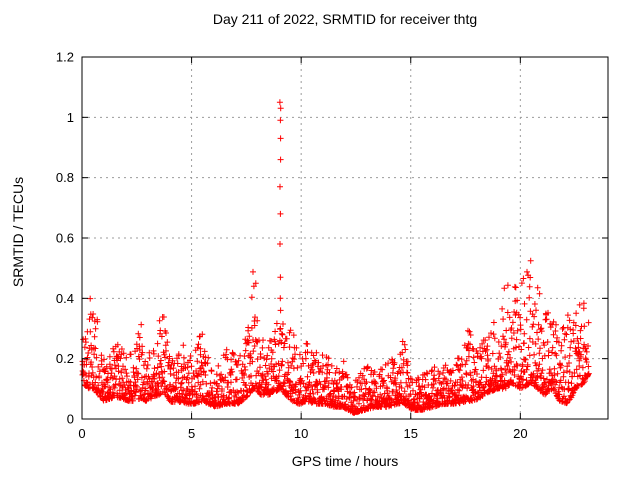  I want to click on x-tick-label: 15, so click(411, 433).